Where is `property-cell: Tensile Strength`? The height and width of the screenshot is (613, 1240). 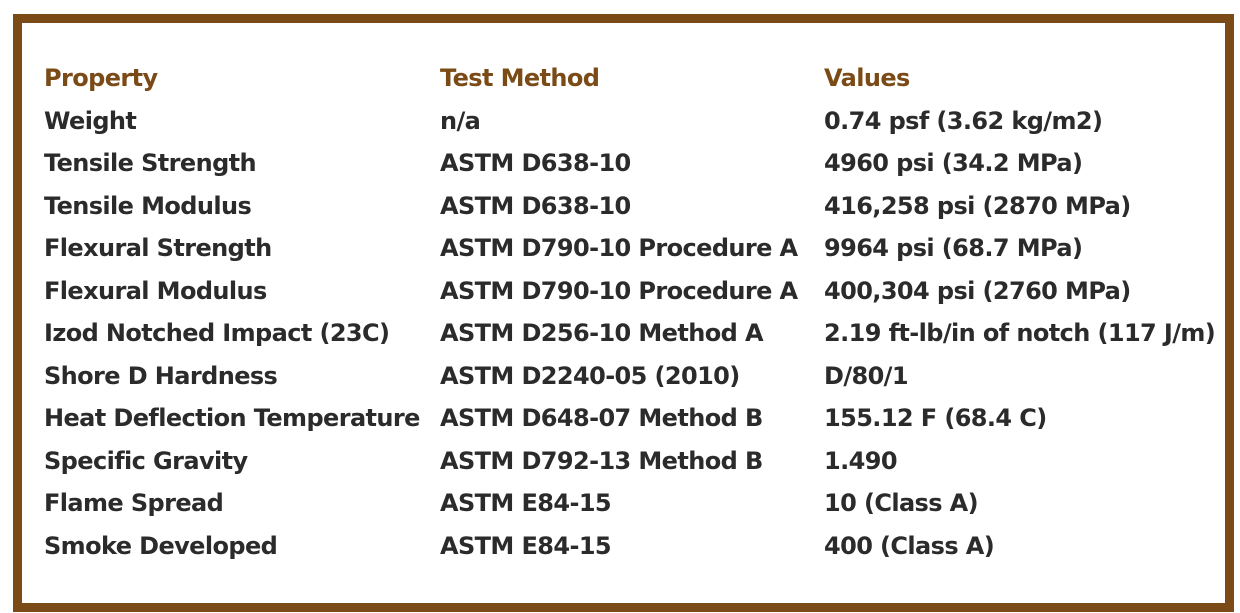 property-cell: Tensile Strength is located at coordinates (150, 163).